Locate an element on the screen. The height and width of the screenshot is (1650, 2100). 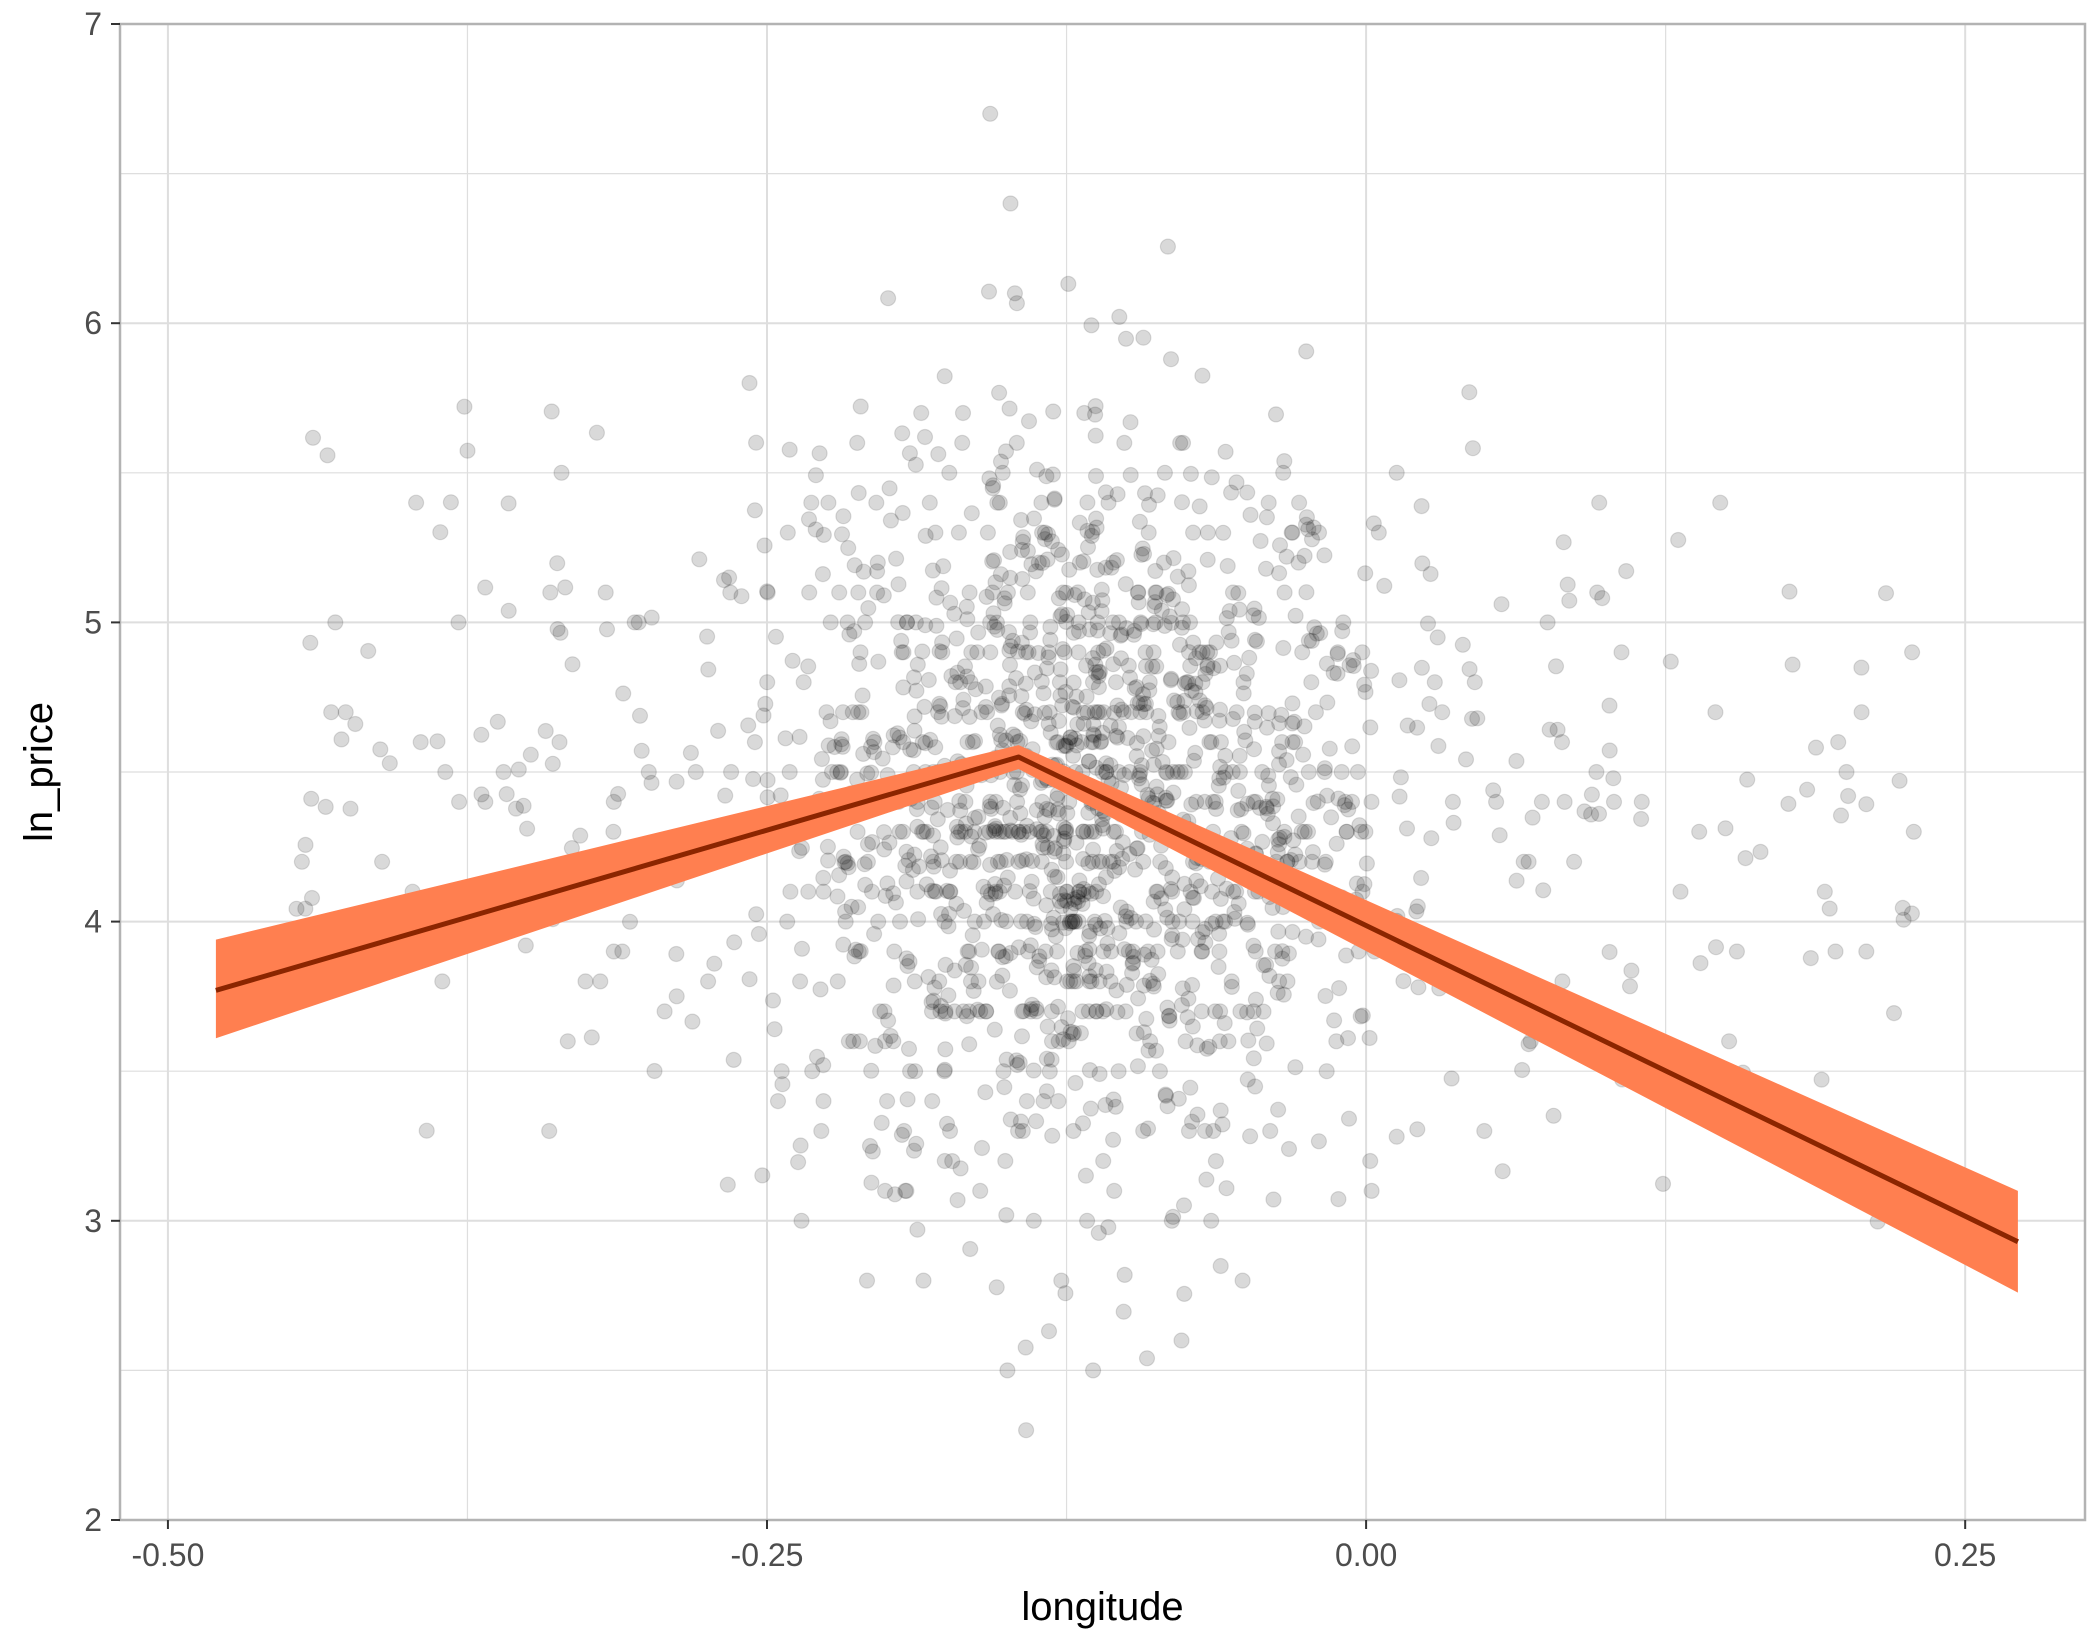
x-tick-label: -0.25 is located at coordinates (767, 1555).